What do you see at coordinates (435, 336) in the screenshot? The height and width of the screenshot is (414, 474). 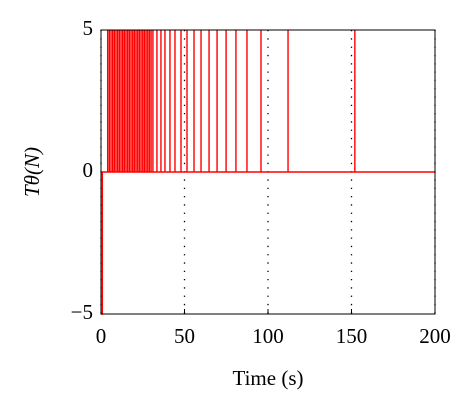 I see `x-tick-label: 200` at bounding box center [435, 336].